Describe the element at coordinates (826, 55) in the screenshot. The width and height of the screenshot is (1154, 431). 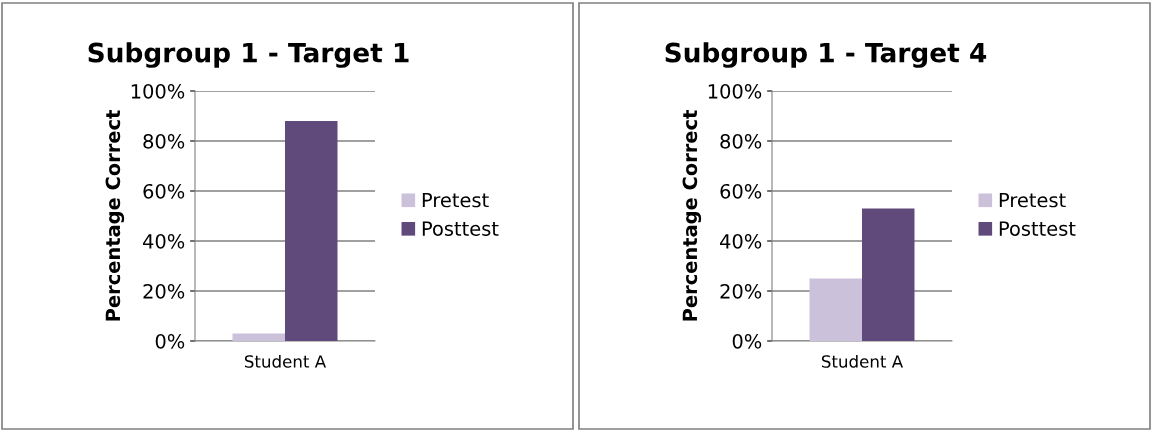
I see `chart-title: Subgroup 1 - Target 4` at that location.